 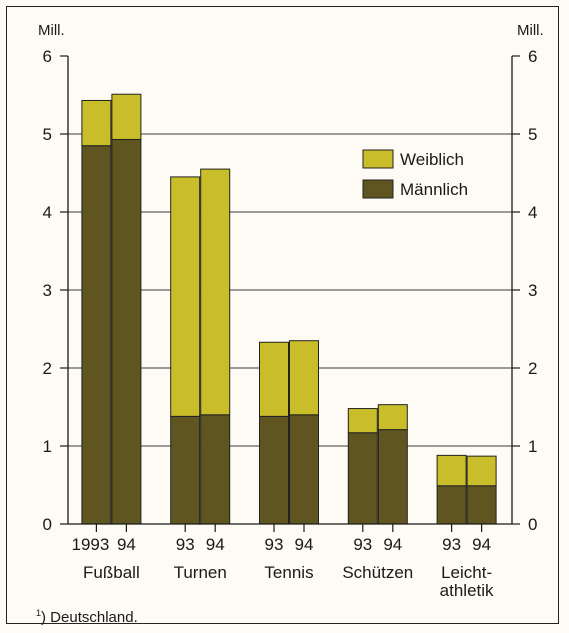 What do you see at coordinates (47, 212) in the screenshot?
I see `y-tick-label-left: 4` at bounding box center [47, 212].